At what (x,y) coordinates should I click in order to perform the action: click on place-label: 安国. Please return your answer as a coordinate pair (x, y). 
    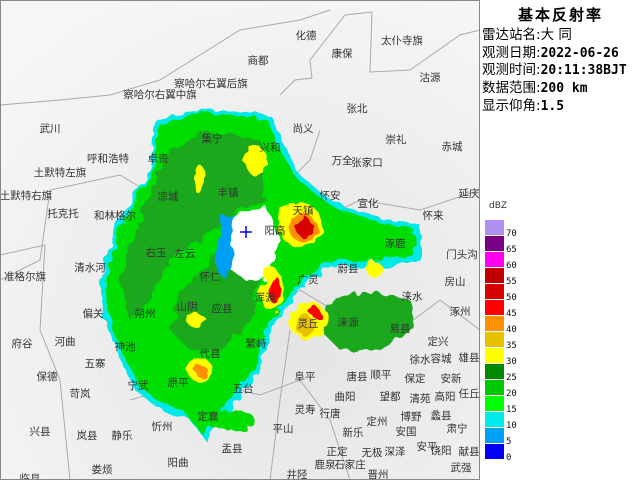
    Looking at the image, I should click on (406, 431).